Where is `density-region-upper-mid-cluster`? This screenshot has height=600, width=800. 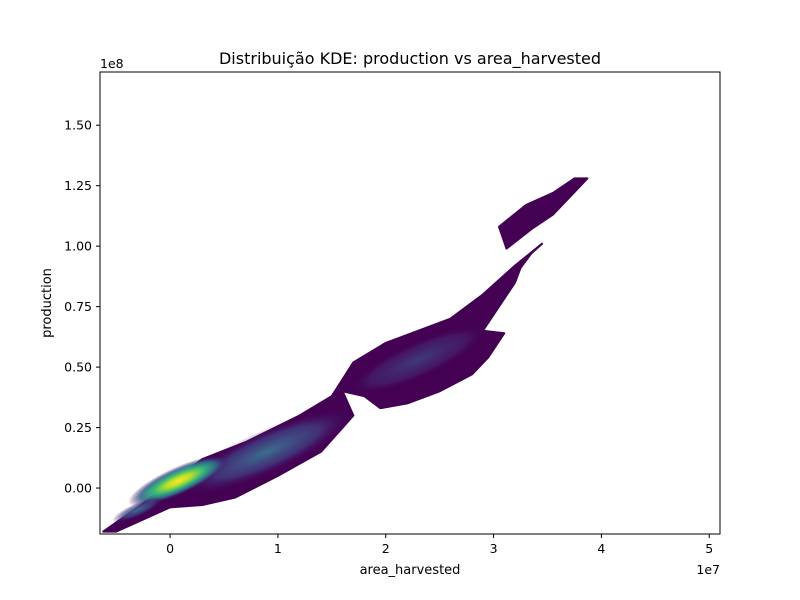
density-region-upper-mid-cluster is located at coordinates (418, 360).